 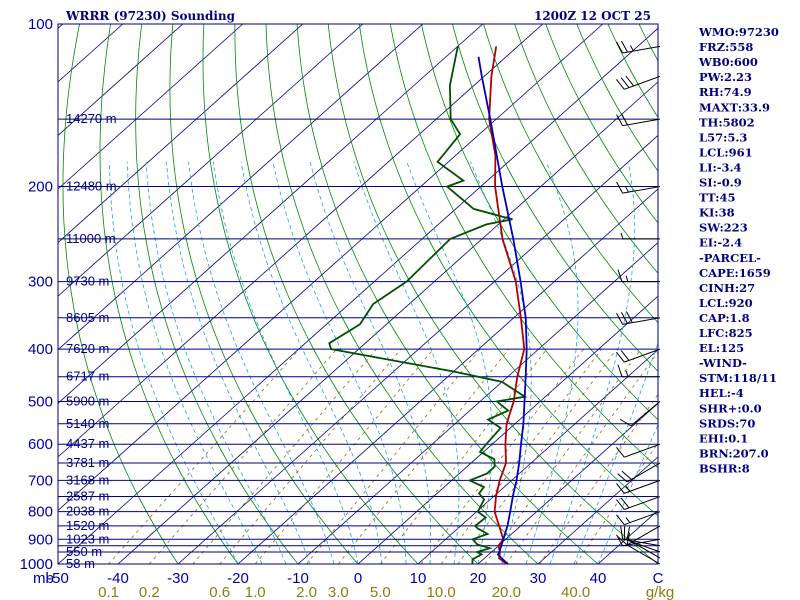 I want to click on pressure-unit-label: mb, so click(x=43, y=578).